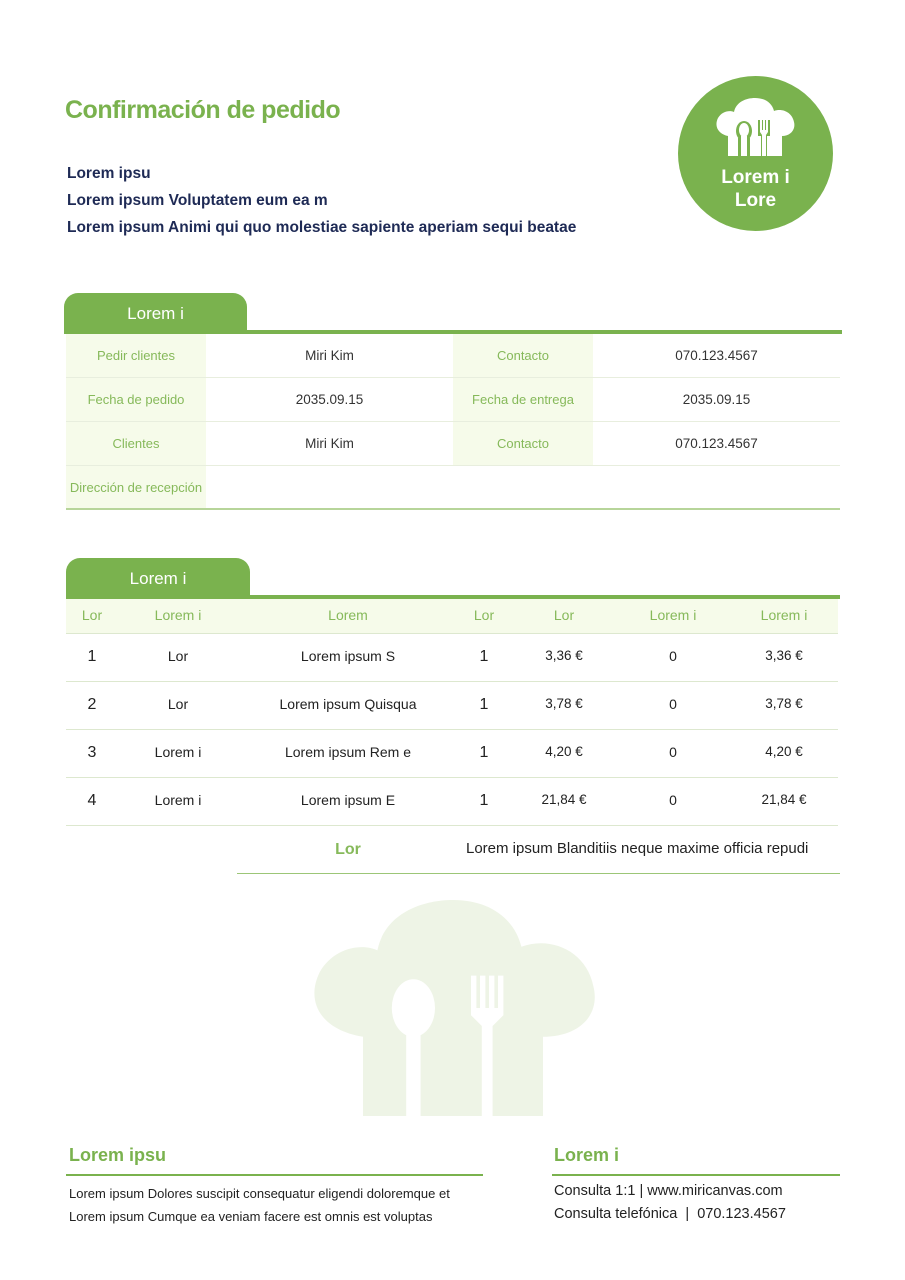 The image size is (905, 1280). I want to click on footer-right-line-2: Consulta telefónica | 070.123.4567, so click(670, 1214).